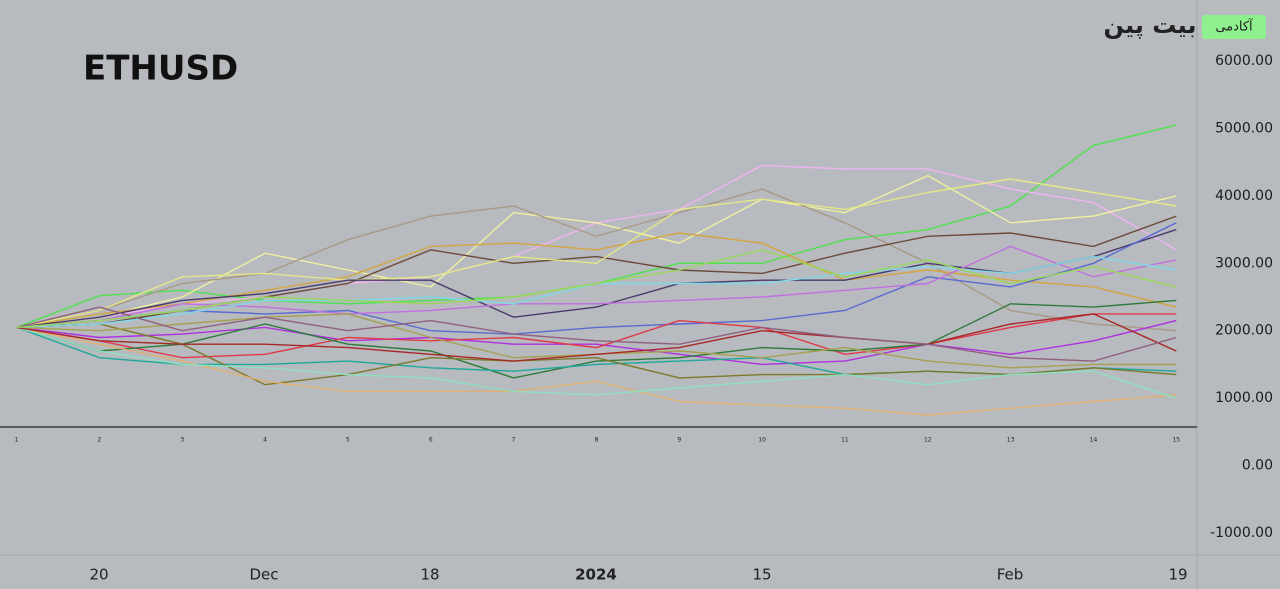 Image resolution: width=1280 pixels, height=589 pixels. I want to click on step-label: 4, so click(265, 440).